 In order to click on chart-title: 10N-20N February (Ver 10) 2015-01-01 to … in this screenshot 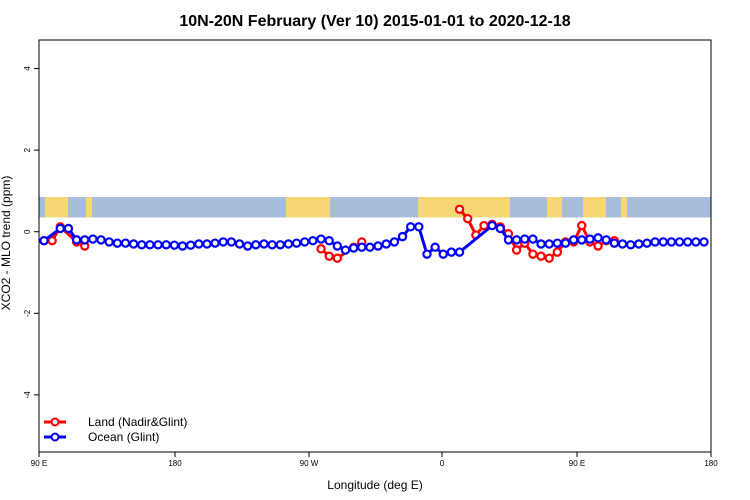, I will do `click(374, 21)`.